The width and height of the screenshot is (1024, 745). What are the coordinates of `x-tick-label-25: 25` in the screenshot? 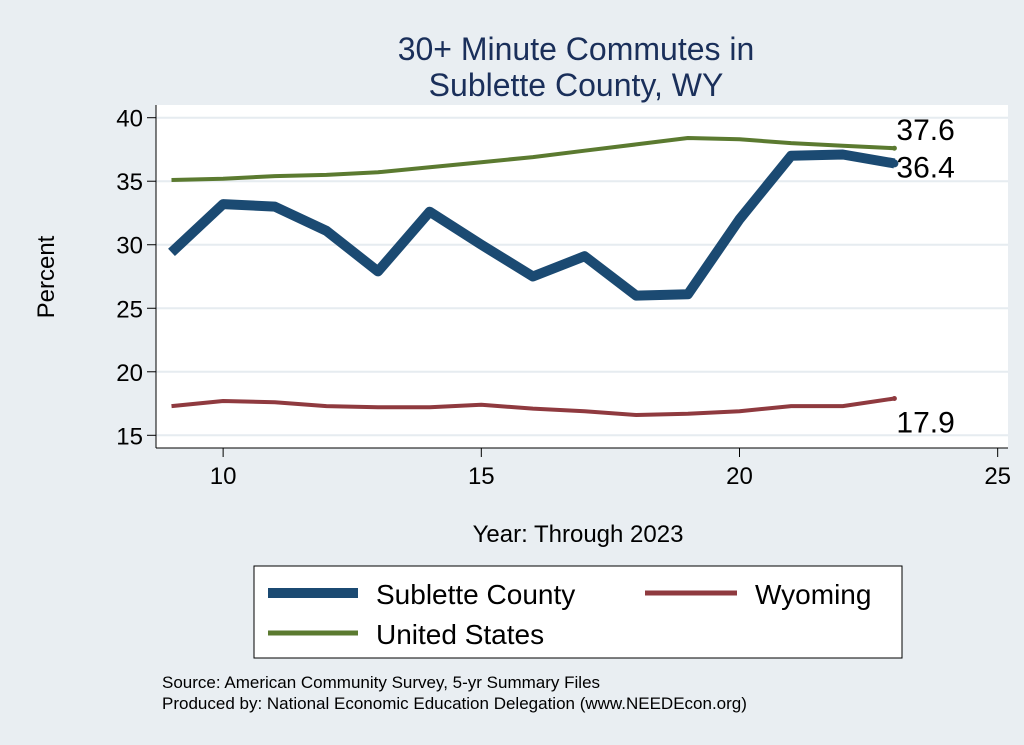 It's located at (997, 476).